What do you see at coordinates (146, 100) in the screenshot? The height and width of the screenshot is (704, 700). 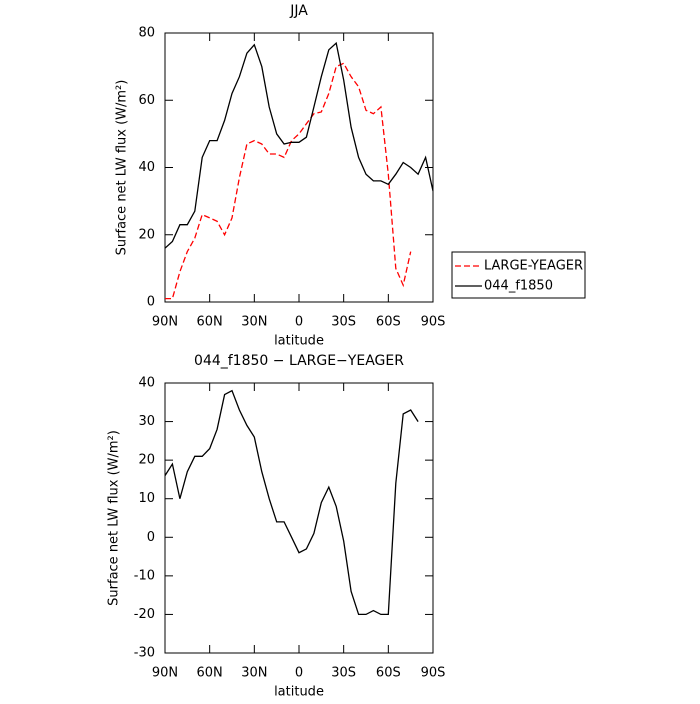 I see `y-tick-label: 60` at bounding box center [146, 100].